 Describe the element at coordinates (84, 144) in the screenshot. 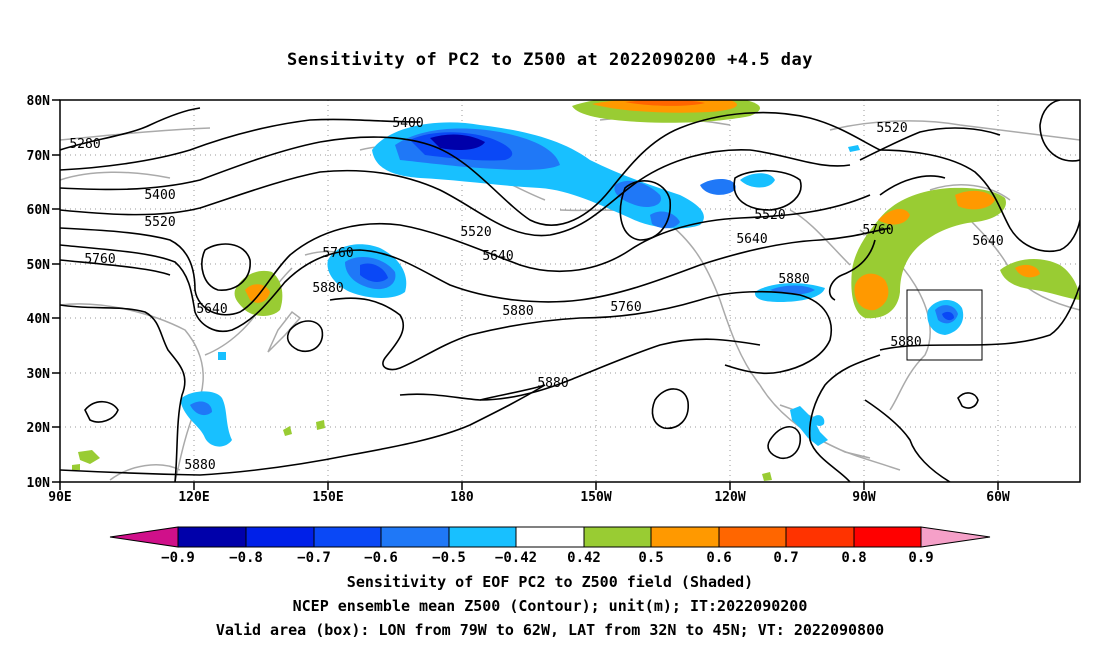

I see `contour-label: 5280` at that location.